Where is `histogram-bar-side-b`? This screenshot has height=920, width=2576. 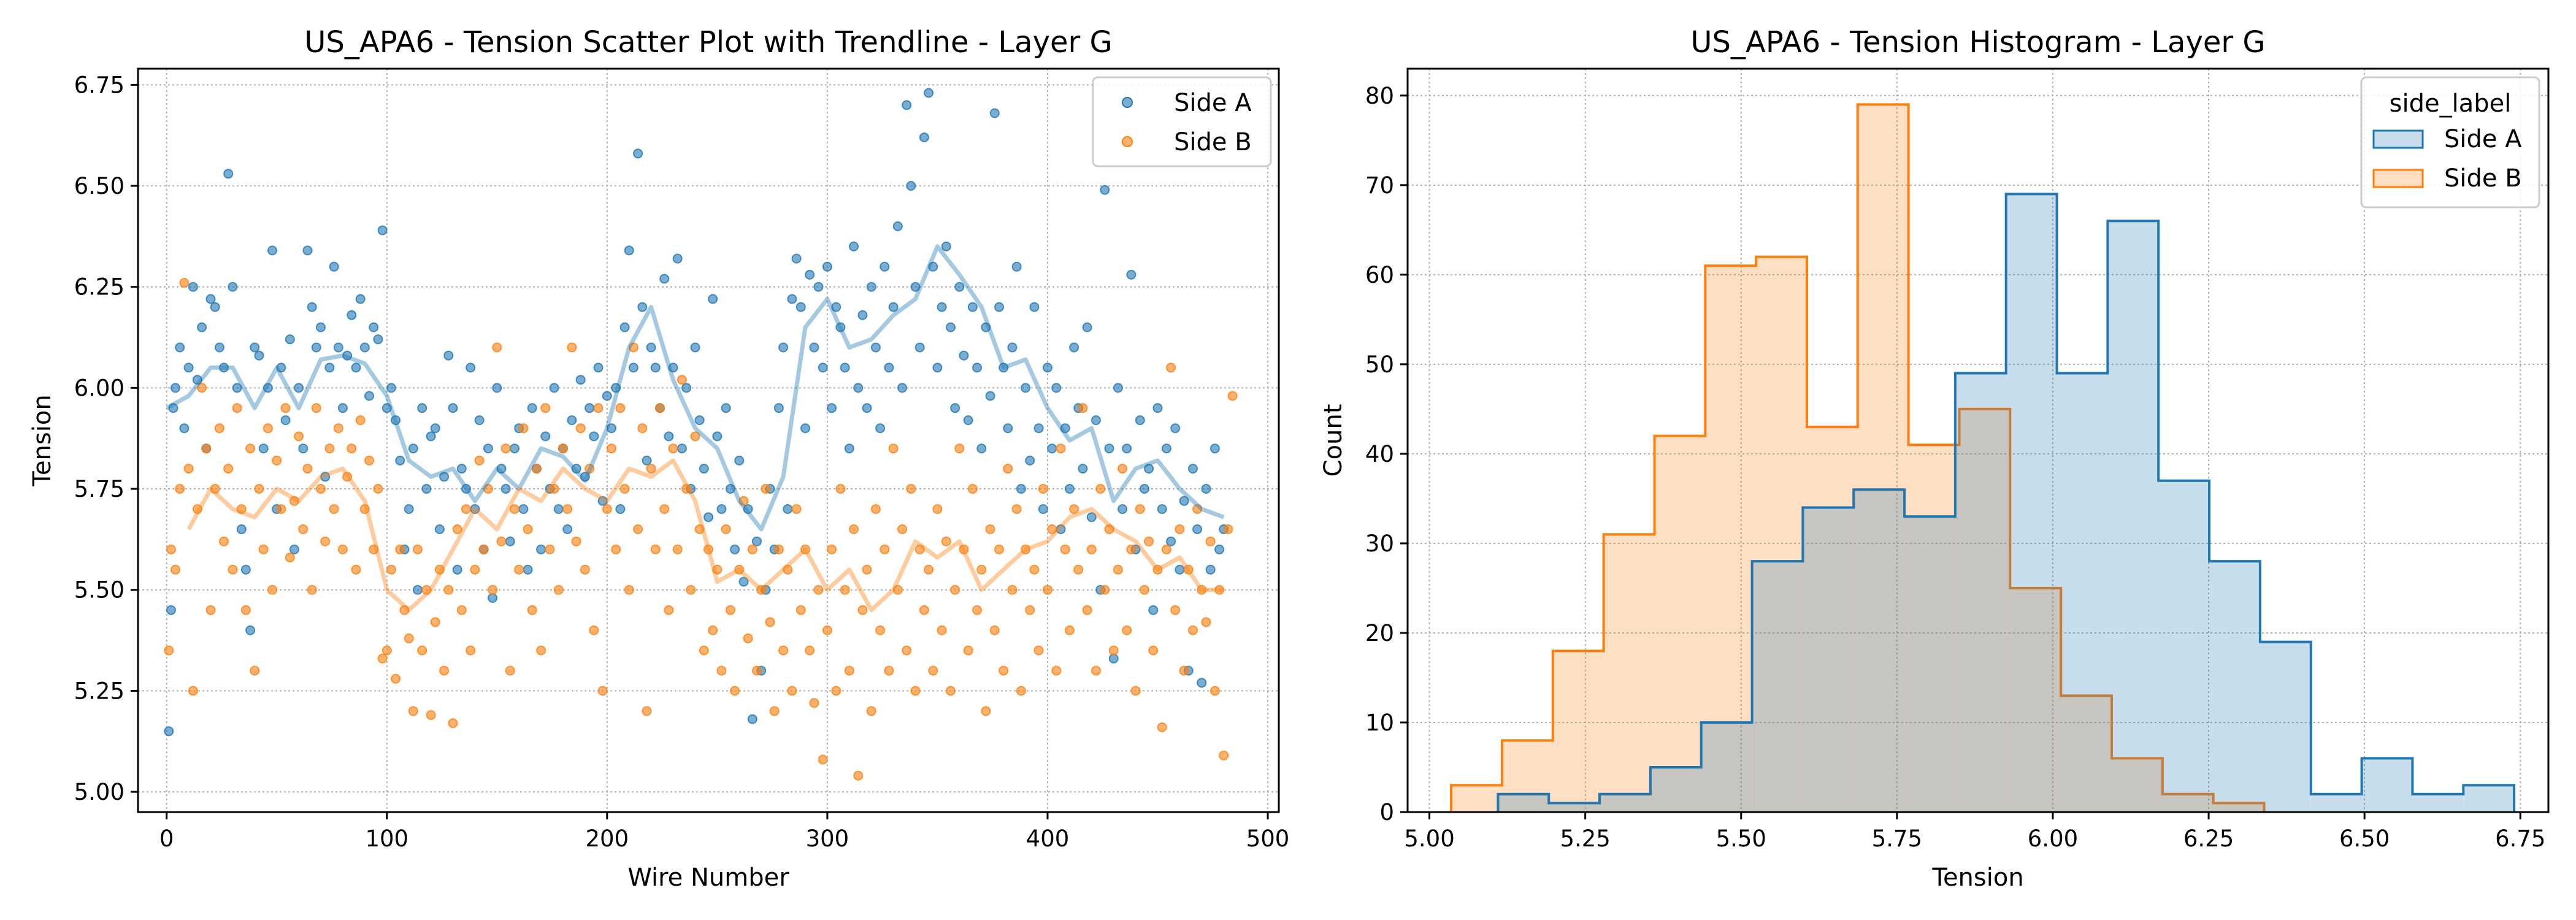 histogram-bar-side-b is located at coordinates (1985, 610).